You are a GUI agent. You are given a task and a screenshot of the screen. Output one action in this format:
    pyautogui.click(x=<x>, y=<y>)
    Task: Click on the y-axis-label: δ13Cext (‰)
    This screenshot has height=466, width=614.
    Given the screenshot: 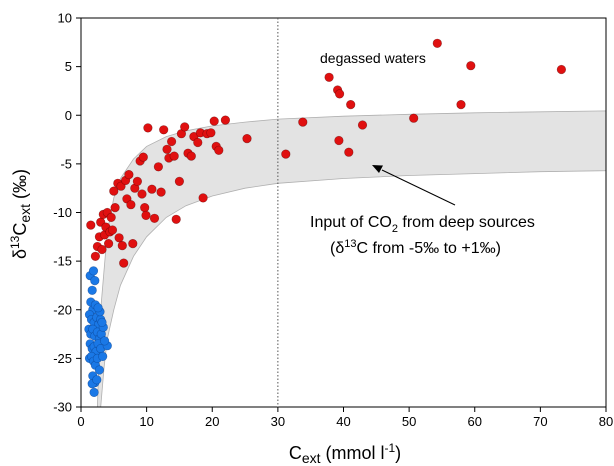 What is the action you would take?
    pyautogui.click(x=20, y=214)
    